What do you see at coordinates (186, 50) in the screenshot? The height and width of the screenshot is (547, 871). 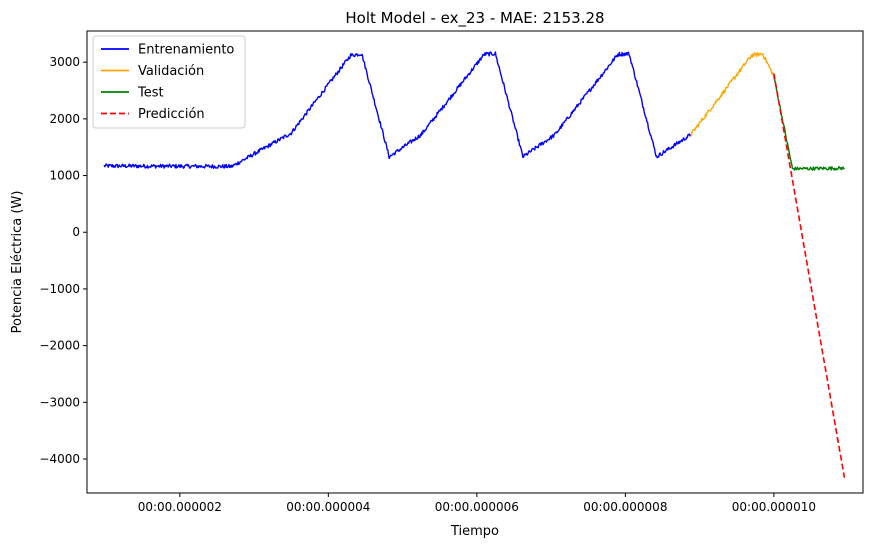 I see `legend-label: Entrenamiento` at bounding box center [186, 50].